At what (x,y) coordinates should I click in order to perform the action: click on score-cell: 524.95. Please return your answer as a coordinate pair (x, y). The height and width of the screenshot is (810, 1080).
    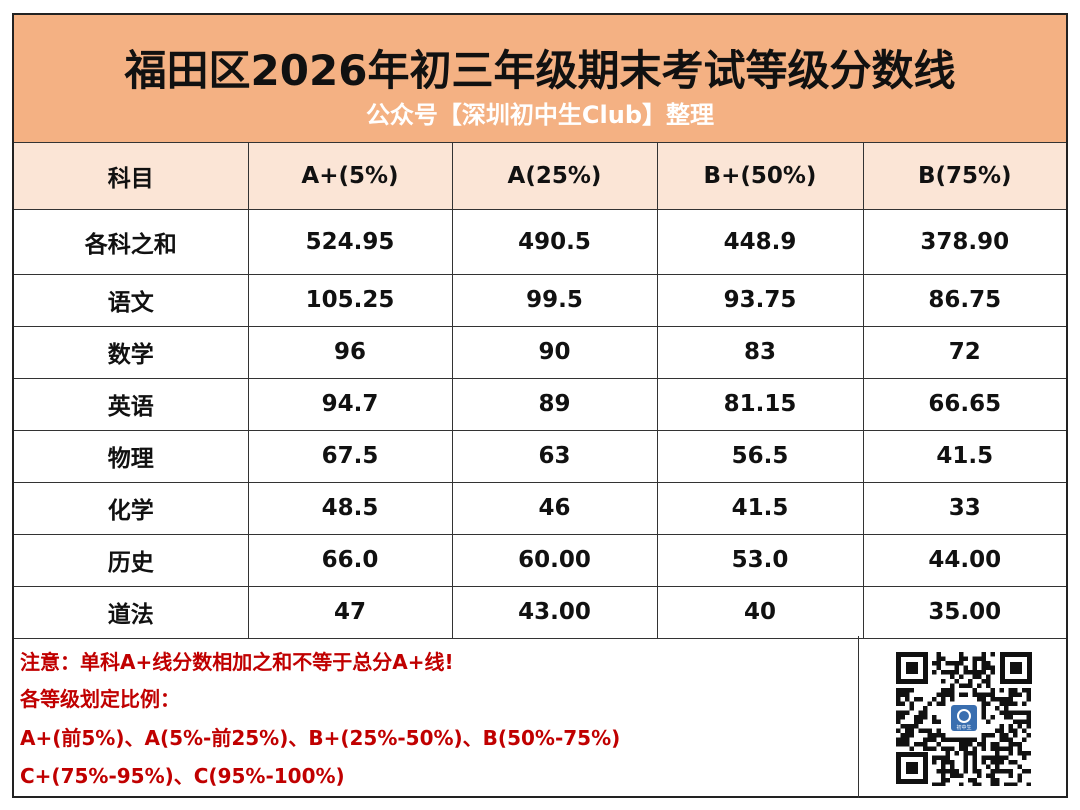
    Looking at the image, I should click on (350, 241).